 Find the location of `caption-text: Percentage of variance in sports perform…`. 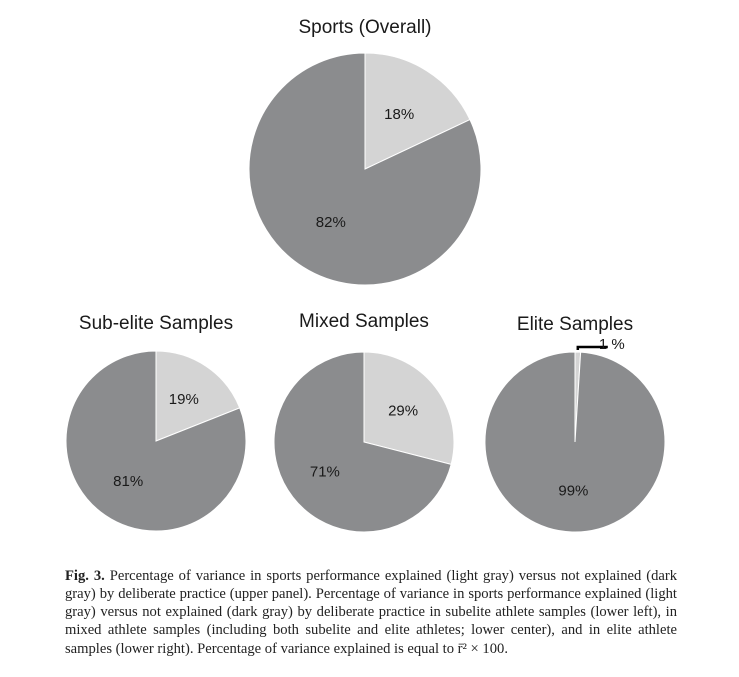

caption-text: Percentage of variance in sports perform… is located at coordinates (371, 612).